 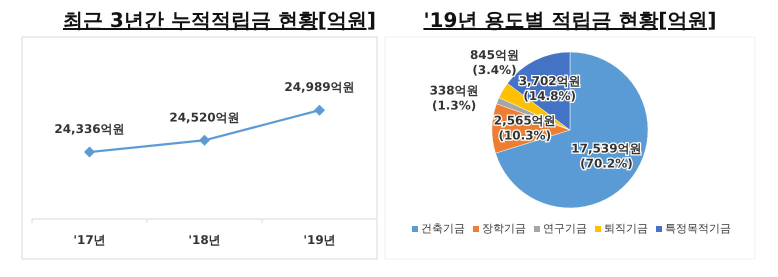 What do you see at coordinates (454, 99) in the screenshot?
I see `data-label: 338억원 (1.3%)` at bounding box center [454, 99].